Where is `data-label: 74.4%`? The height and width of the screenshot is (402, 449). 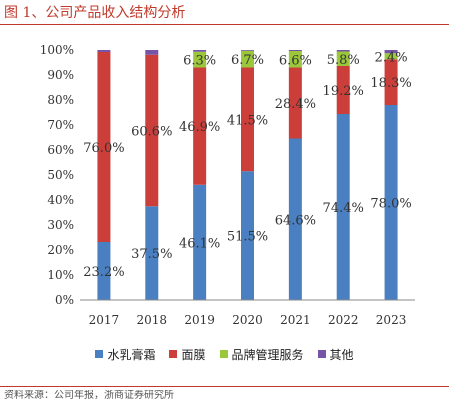 data-label: 74.4% is located at coordinates (343, 208).